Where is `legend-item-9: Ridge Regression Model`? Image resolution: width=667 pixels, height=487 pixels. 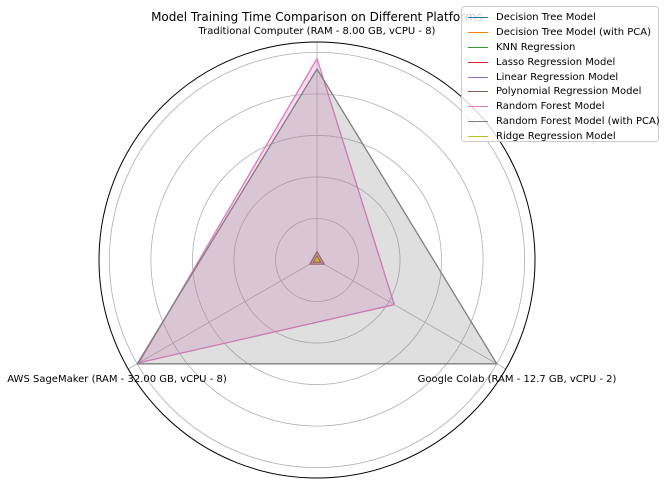 legend-item-9: Ridge Regression Model is located at coordinates (561, 136).